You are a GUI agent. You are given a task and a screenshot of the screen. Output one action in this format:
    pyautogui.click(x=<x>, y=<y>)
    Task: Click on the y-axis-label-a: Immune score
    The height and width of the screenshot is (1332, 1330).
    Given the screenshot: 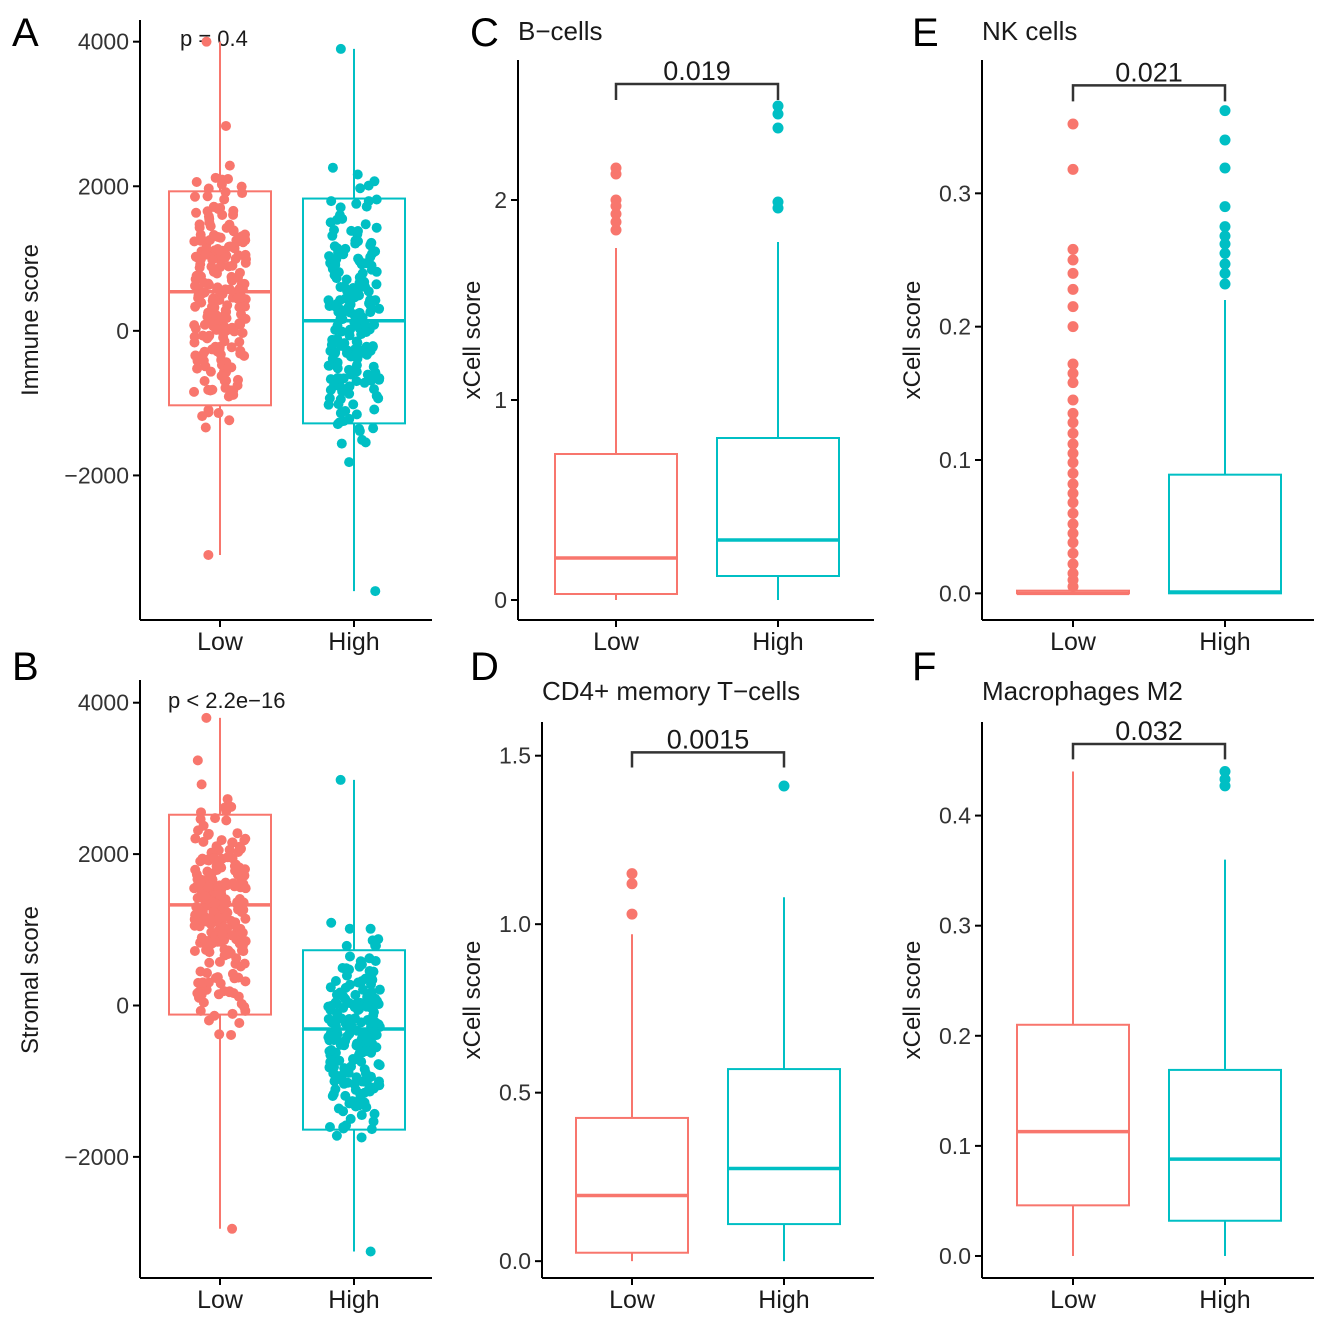 What is the action you would take?
    pyautogui.click(x=30, y=320)
    